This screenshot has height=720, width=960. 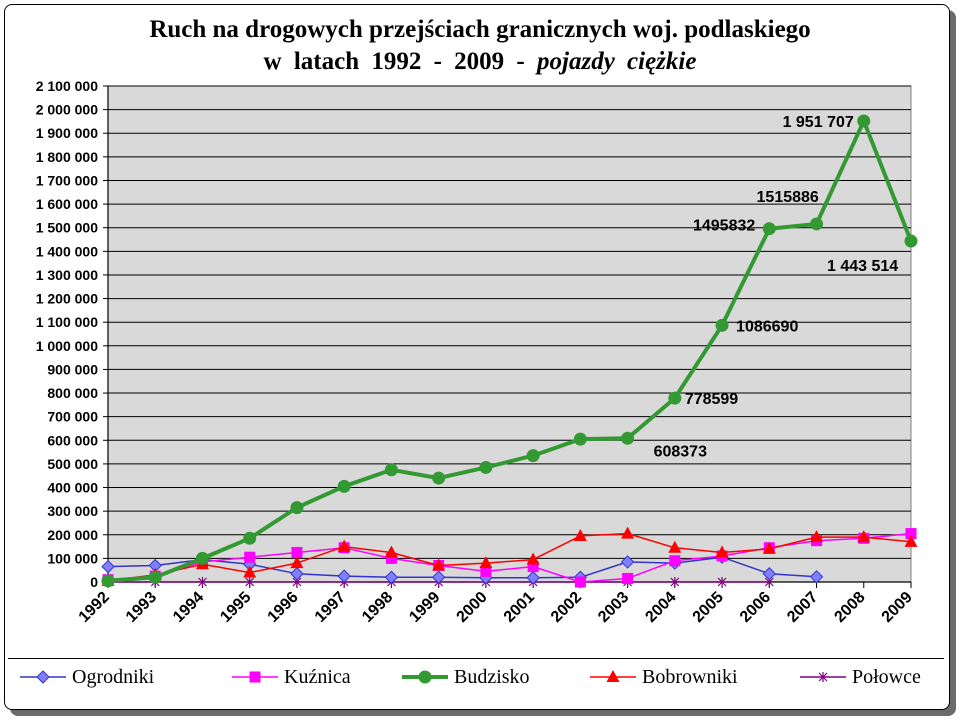 I want to click on x-tick-label: 2006, so click(x=755, y=607).